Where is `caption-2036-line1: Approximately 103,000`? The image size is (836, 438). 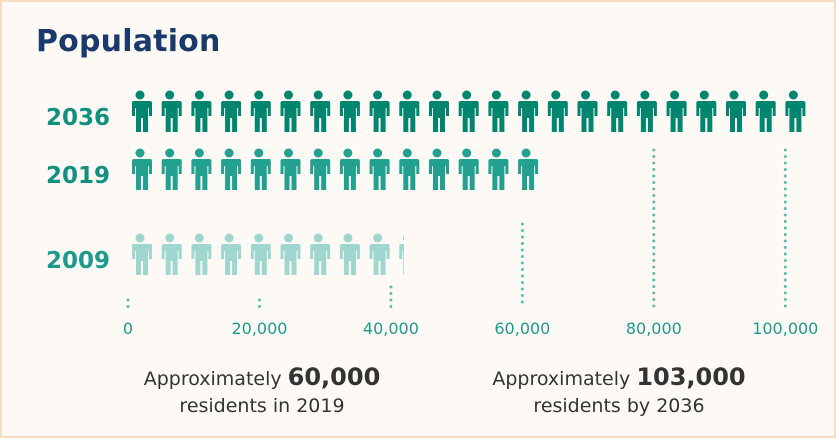 caption-2036-line1: Approximately 103,000 is located at coordinates (619, 378).